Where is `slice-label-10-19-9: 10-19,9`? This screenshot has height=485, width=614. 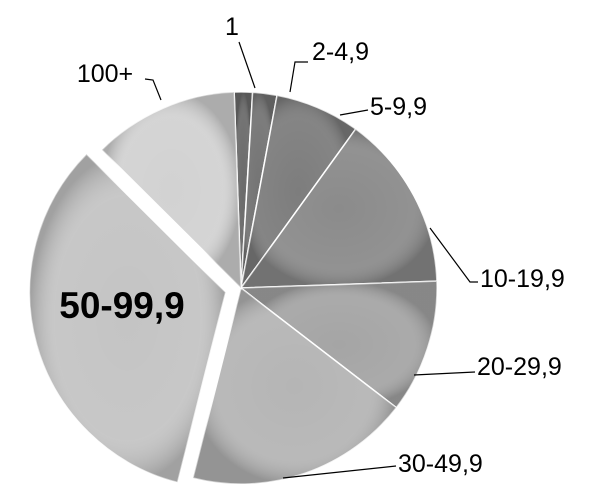
slice-label-10-19-9: 10-19,9 is located at coordinates (522, 279).